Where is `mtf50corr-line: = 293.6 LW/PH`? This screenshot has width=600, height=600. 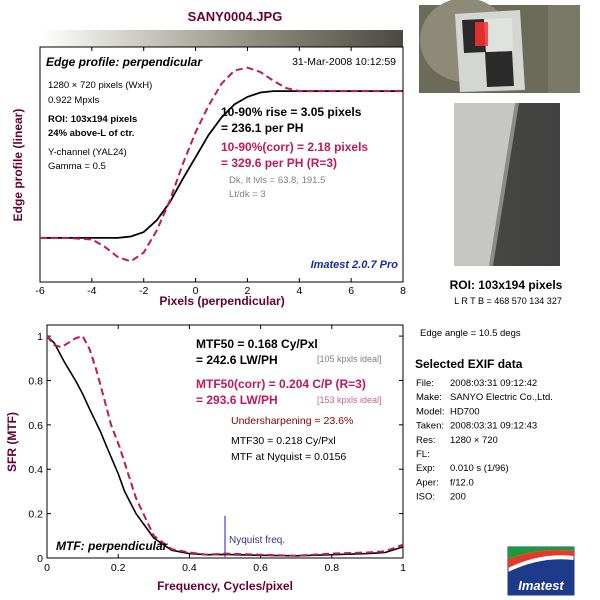 mtf50corr-line: = 293.6 LW/PH is located at coordinates (237, 400).